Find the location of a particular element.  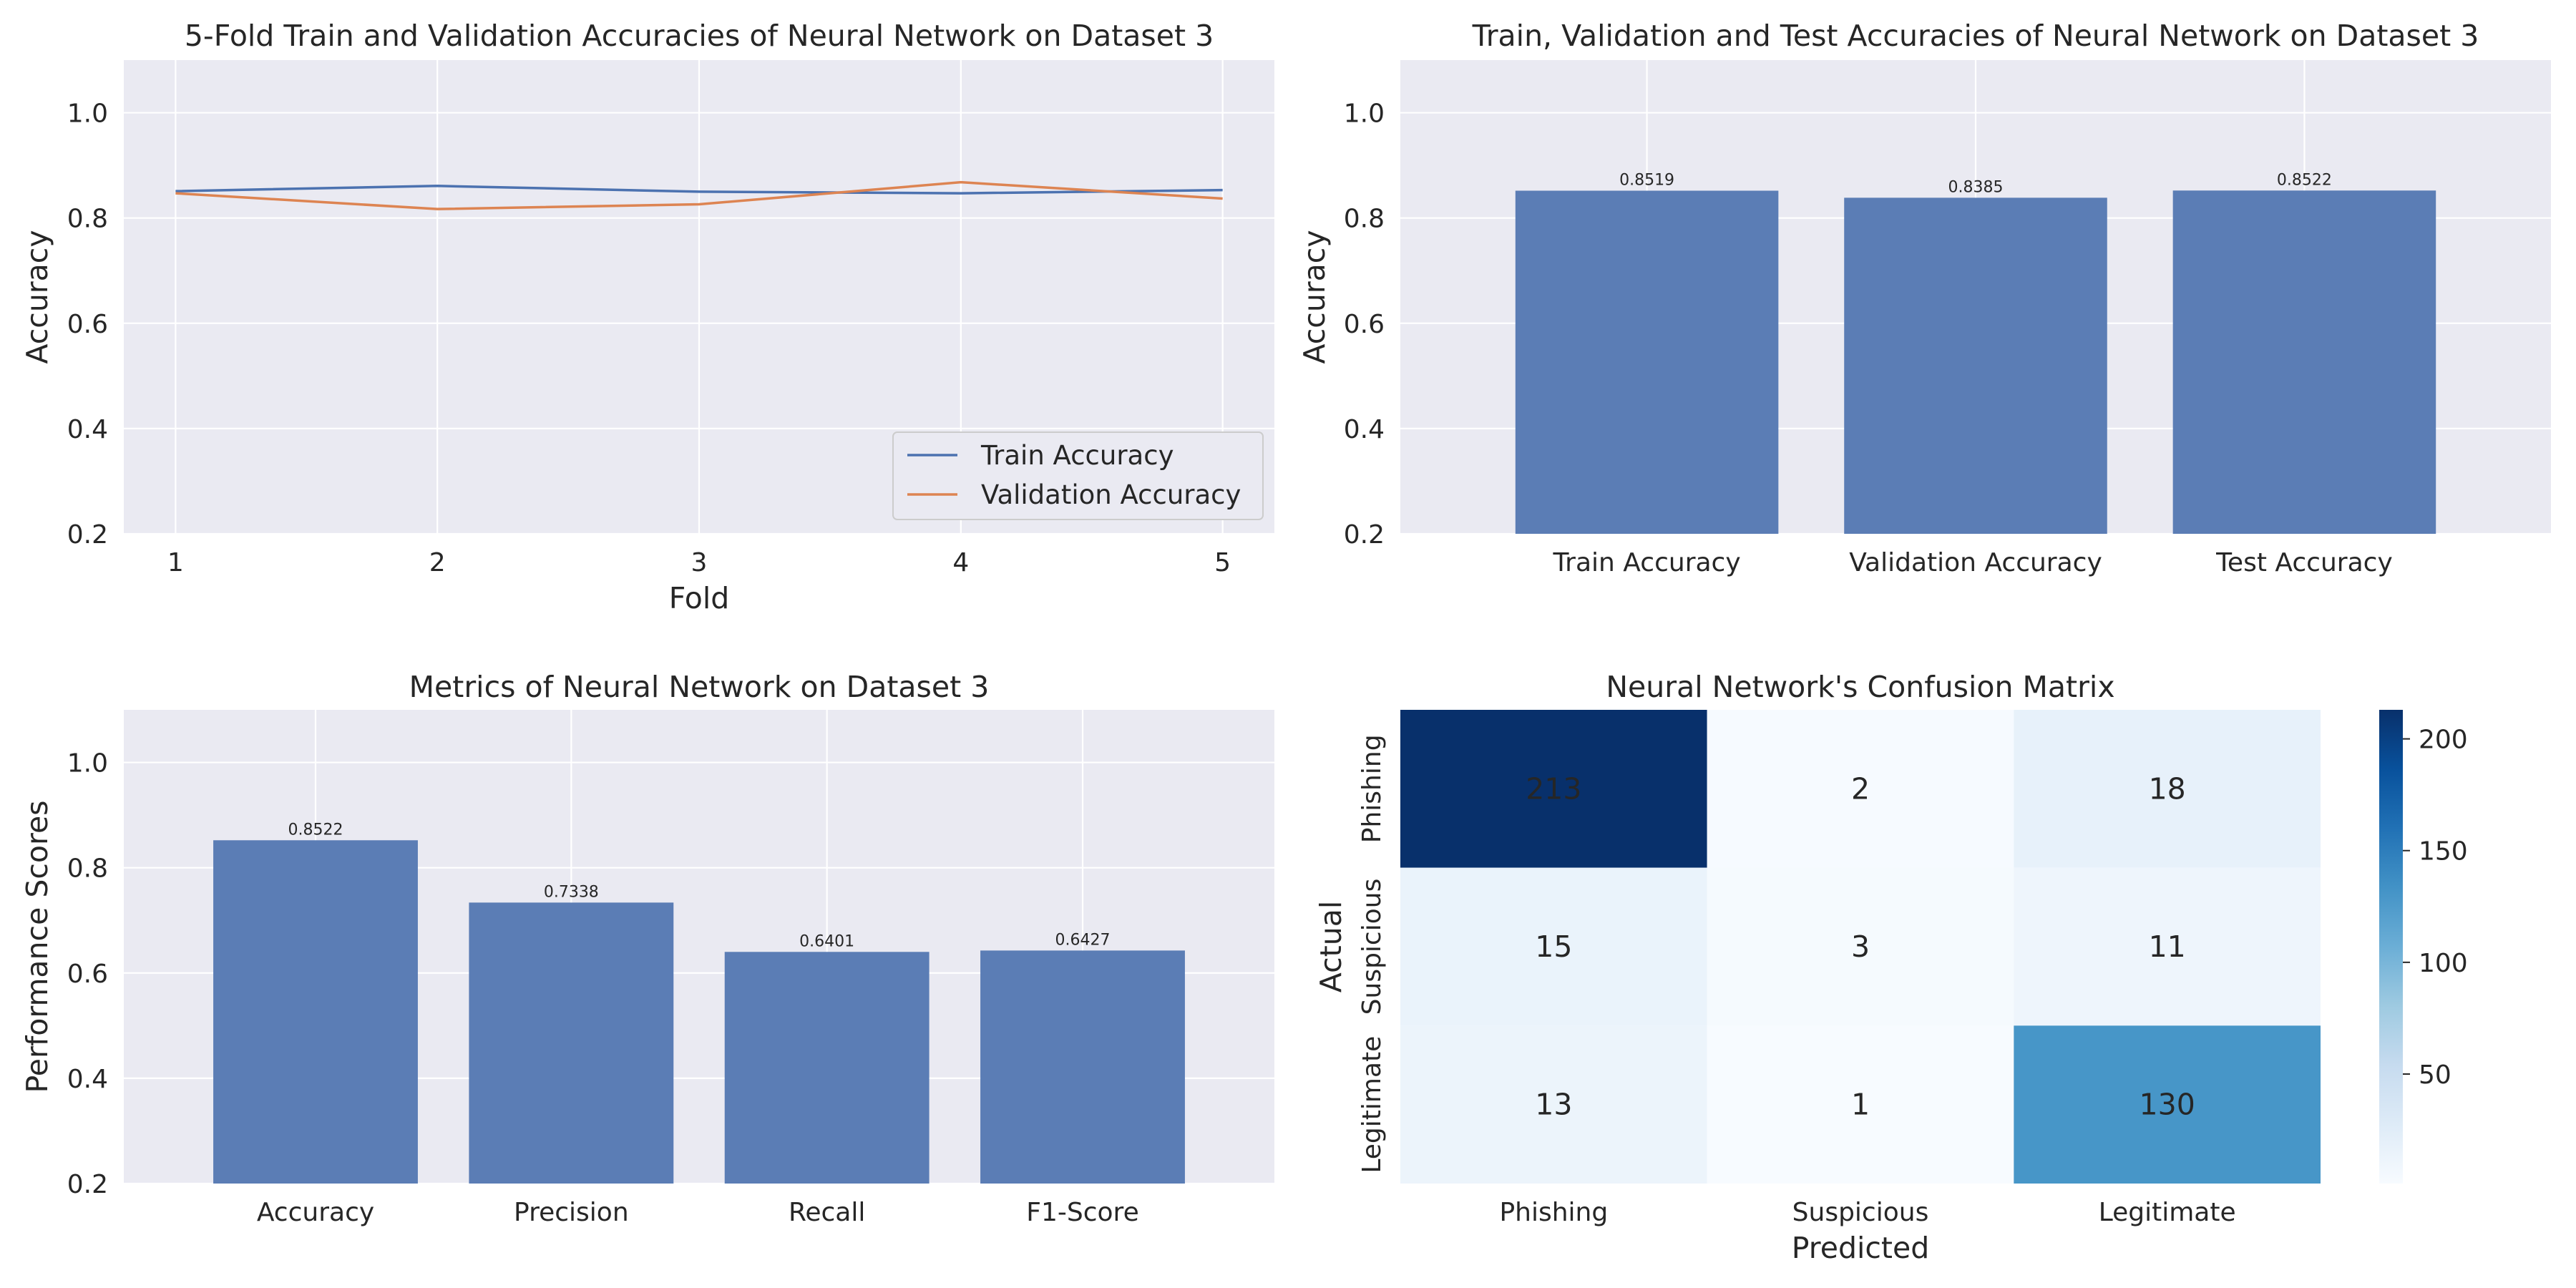

bar-f1-score is located at coordinates (1082, 1067).